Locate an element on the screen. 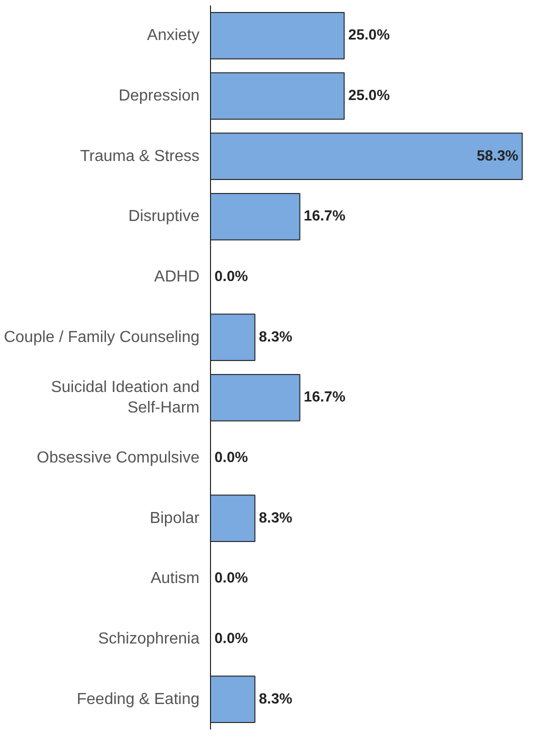 This screenshot has width=533, height=739. y-tick-label: Disruptive is located at coordinates (164, 217).